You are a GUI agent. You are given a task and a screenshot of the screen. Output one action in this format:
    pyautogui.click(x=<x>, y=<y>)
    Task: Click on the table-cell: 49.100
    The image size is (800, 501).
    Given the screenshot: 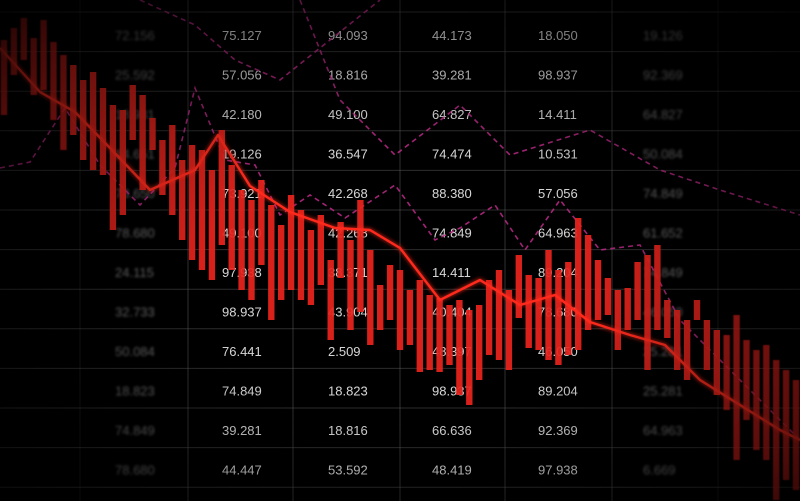 What is the action you would take?
    pyautogui.click(x=348, y=114)
    